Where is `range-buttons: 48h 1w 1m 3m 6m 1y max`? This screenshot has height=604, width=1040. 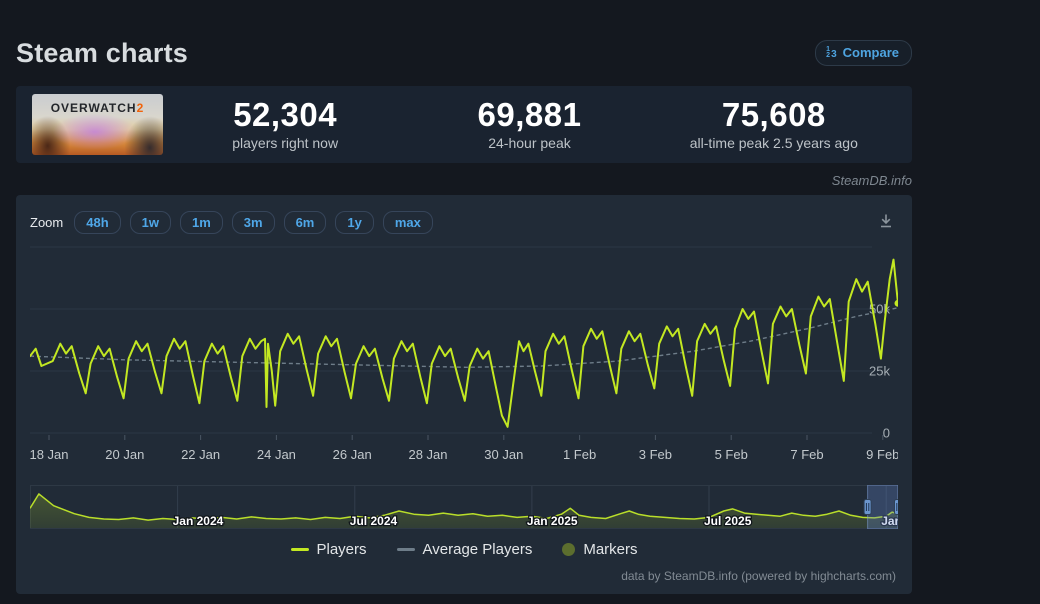
range-buttons: 48h 1w 1m 3m 6m 1y max is located at coordinates (253, 222).